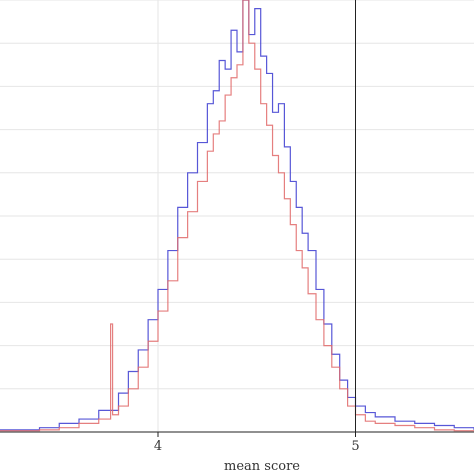 Image resolution: width=474 pixels, height=474 pixels. What do you see at coordinates (158, 446) in the screenshot?
I see `x-tick-label: 4` at bounding box center [158, 446].